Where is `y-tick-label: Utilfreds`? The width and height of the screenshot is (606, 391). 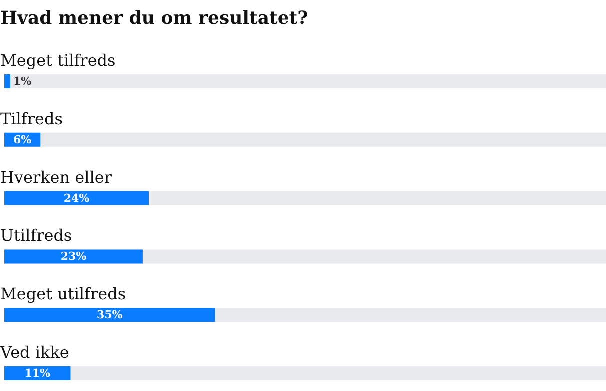 y-tick-label: Utilfreds is located at coordinates (36, 236).